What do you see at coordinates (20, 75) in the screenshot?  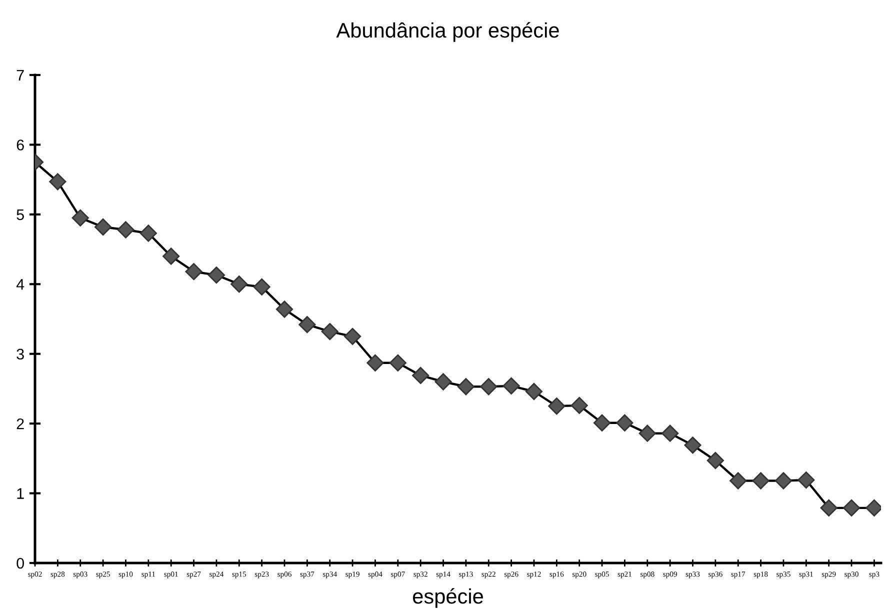 I see `y-tick-label: 7` at bounding box center [20, 75].